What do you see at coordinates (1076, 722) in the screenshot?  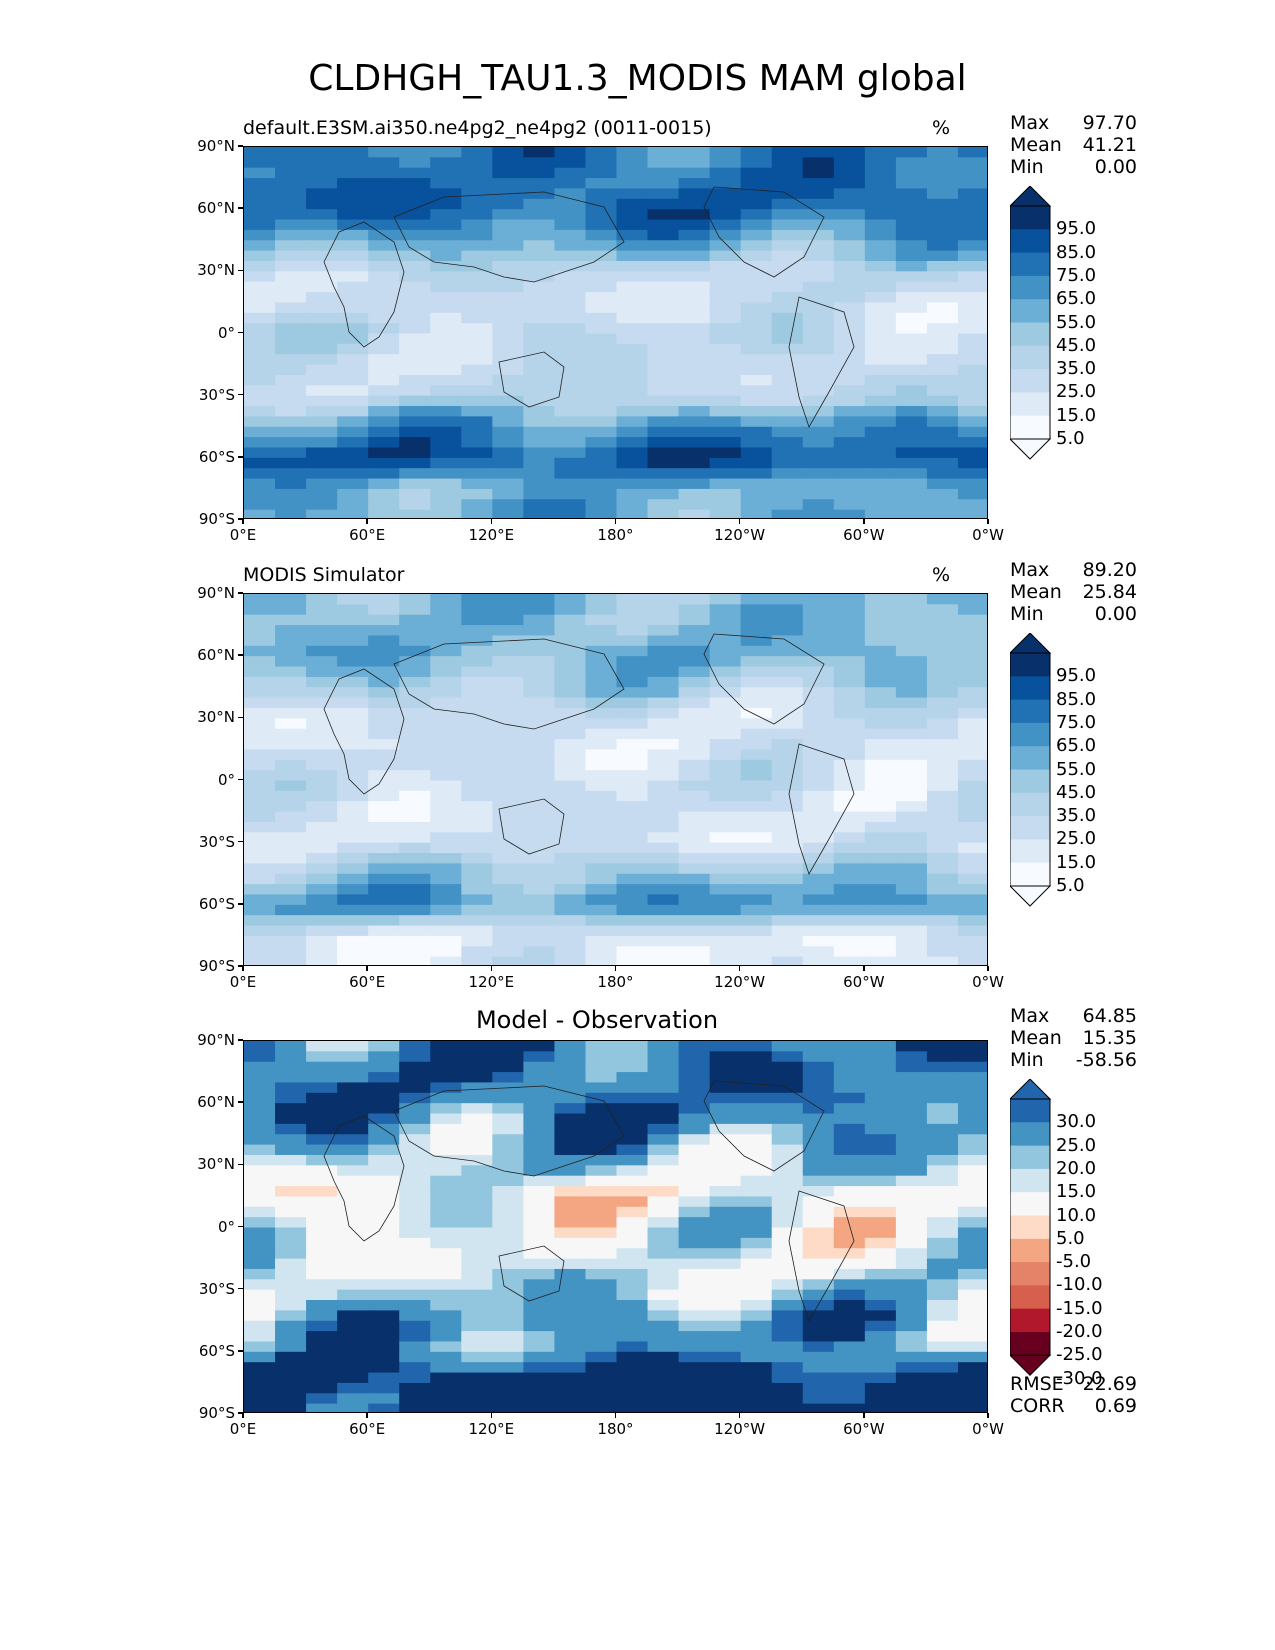 I see `colorbar-tick-label: 75.0` at bounding box center [1076, 722].